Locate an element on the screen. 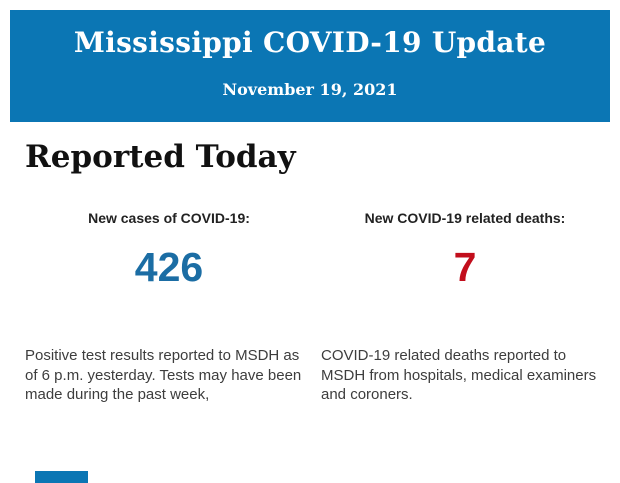  newsletter-date: November 19, 2021 is located at coordinates (310, 89).